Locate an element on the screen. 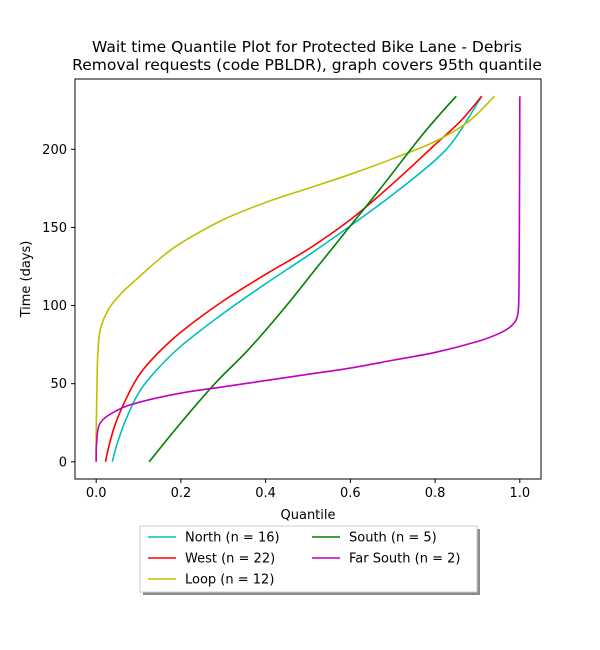 The image size is (600, 650). x-tick-label: 0.2 is located at coordinates (181, 493).